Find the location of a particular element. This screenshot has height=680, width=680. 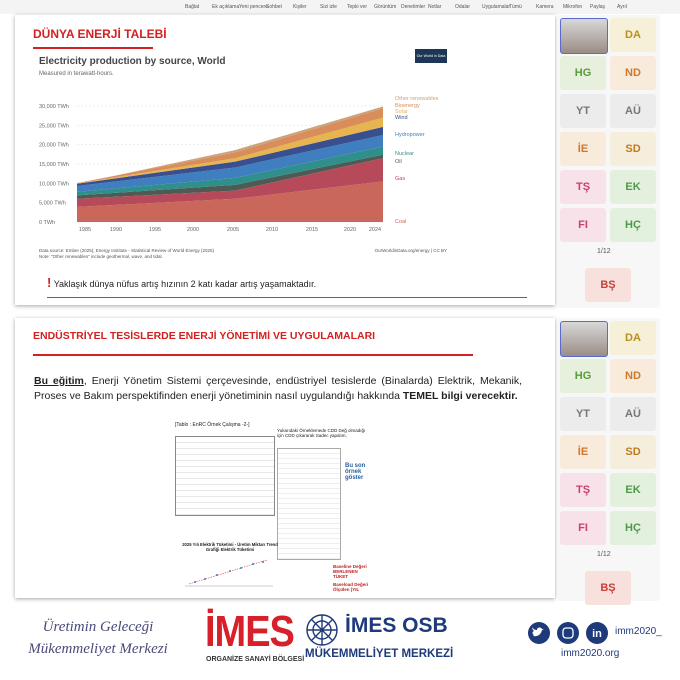

y-tick-label: 30,000 TWh is located at coordinates (54, 107).